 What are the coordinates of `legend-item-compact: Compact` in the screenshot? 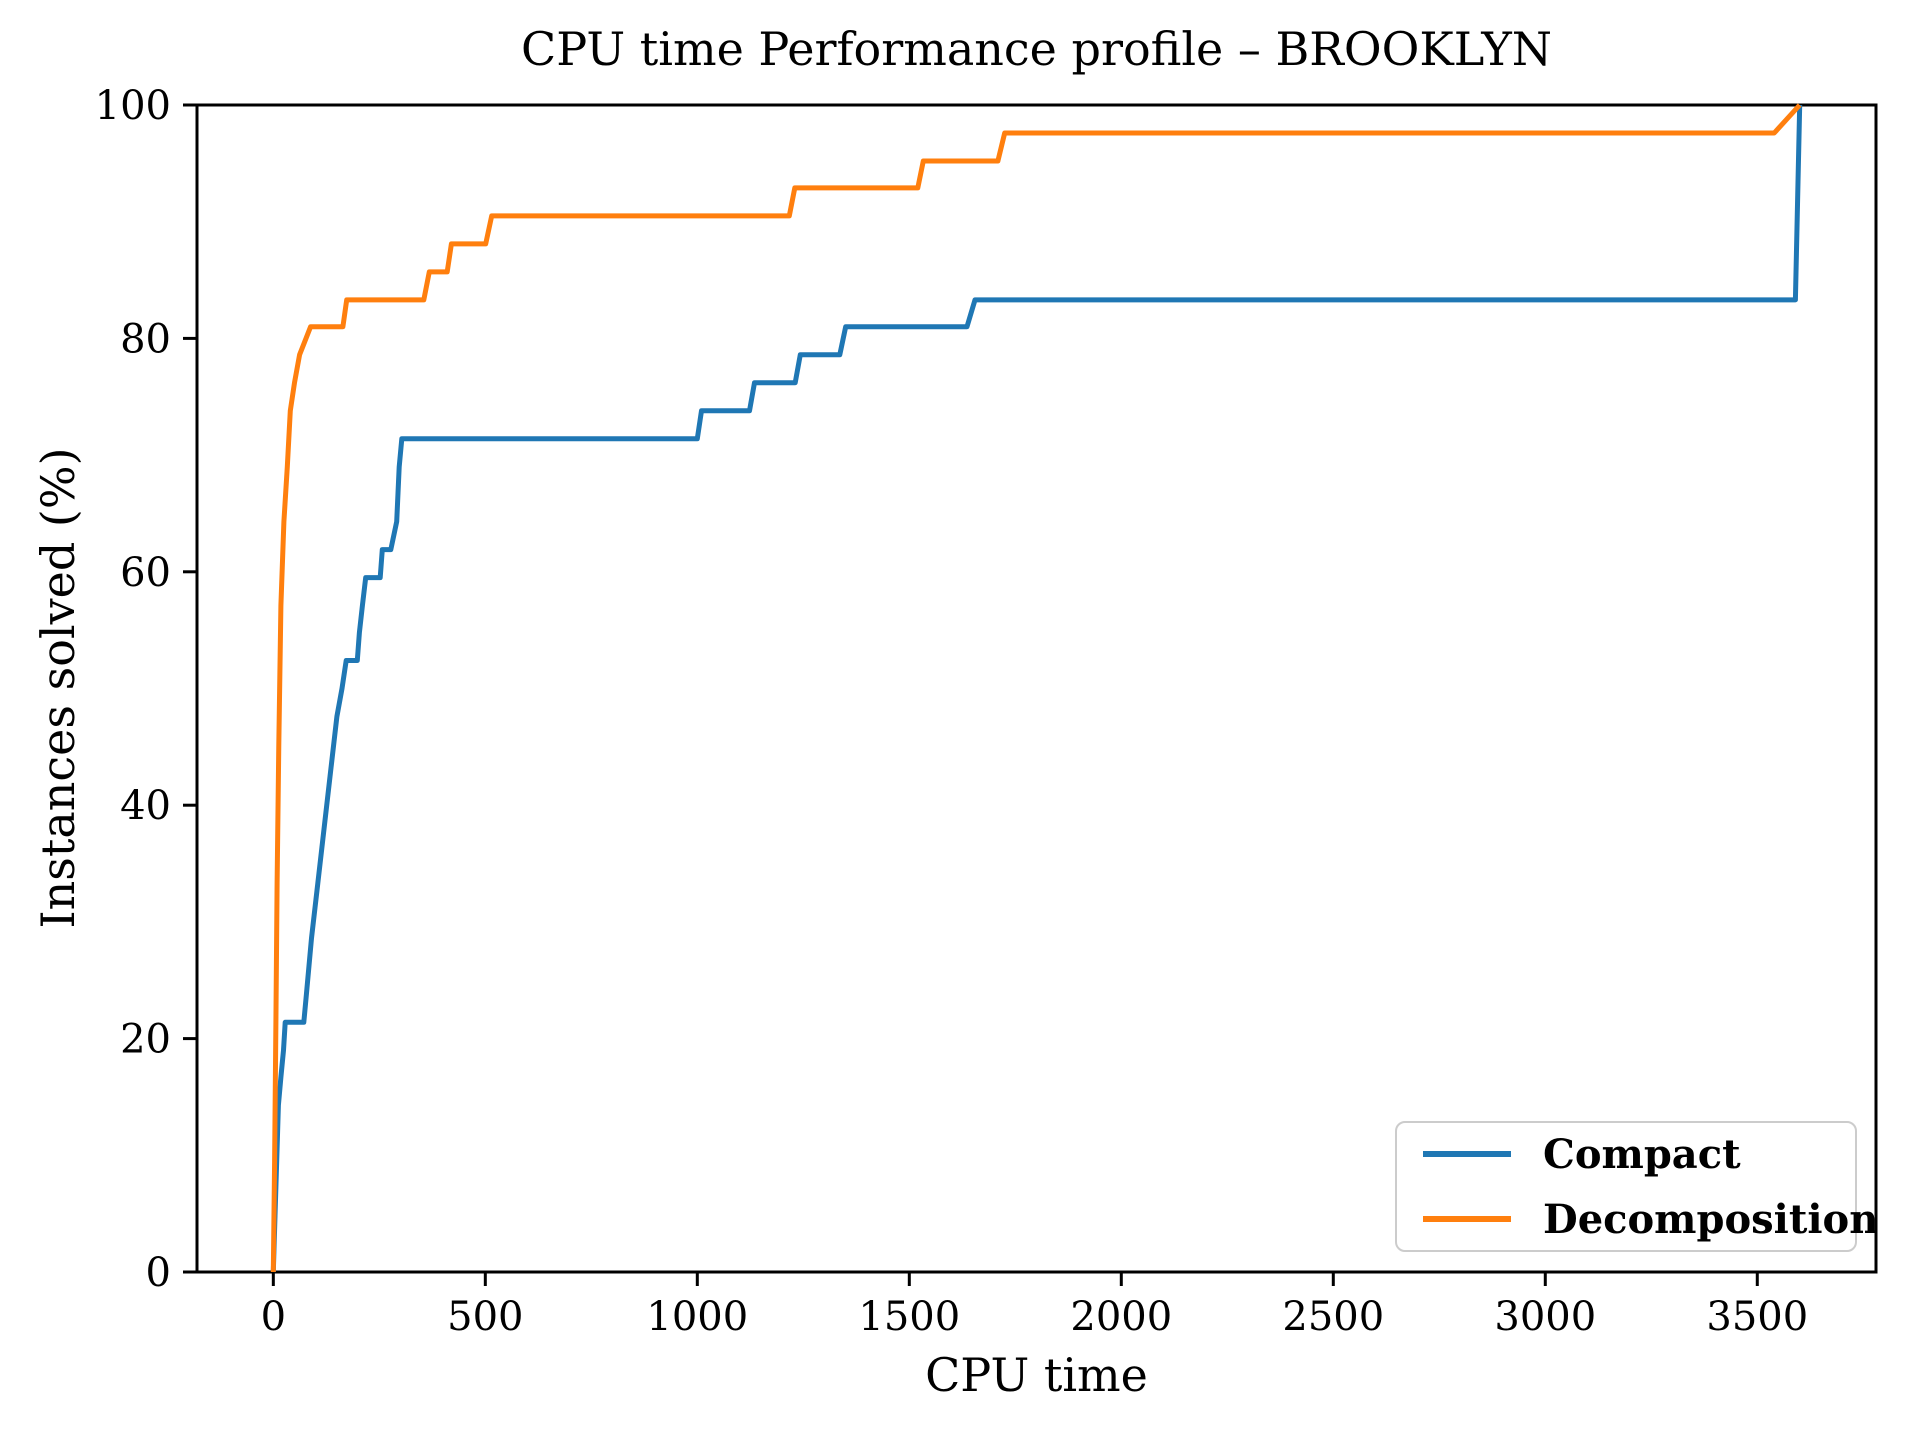 It's located at (1629, 1154).